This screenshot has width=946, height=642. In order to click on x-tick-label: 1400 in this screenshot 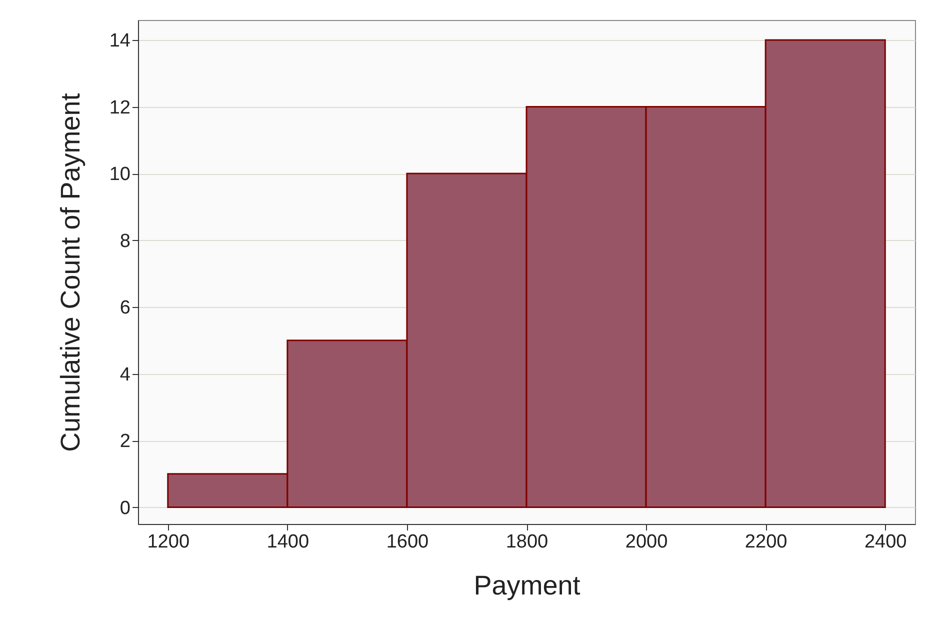, I will do `click(288, 542)`.